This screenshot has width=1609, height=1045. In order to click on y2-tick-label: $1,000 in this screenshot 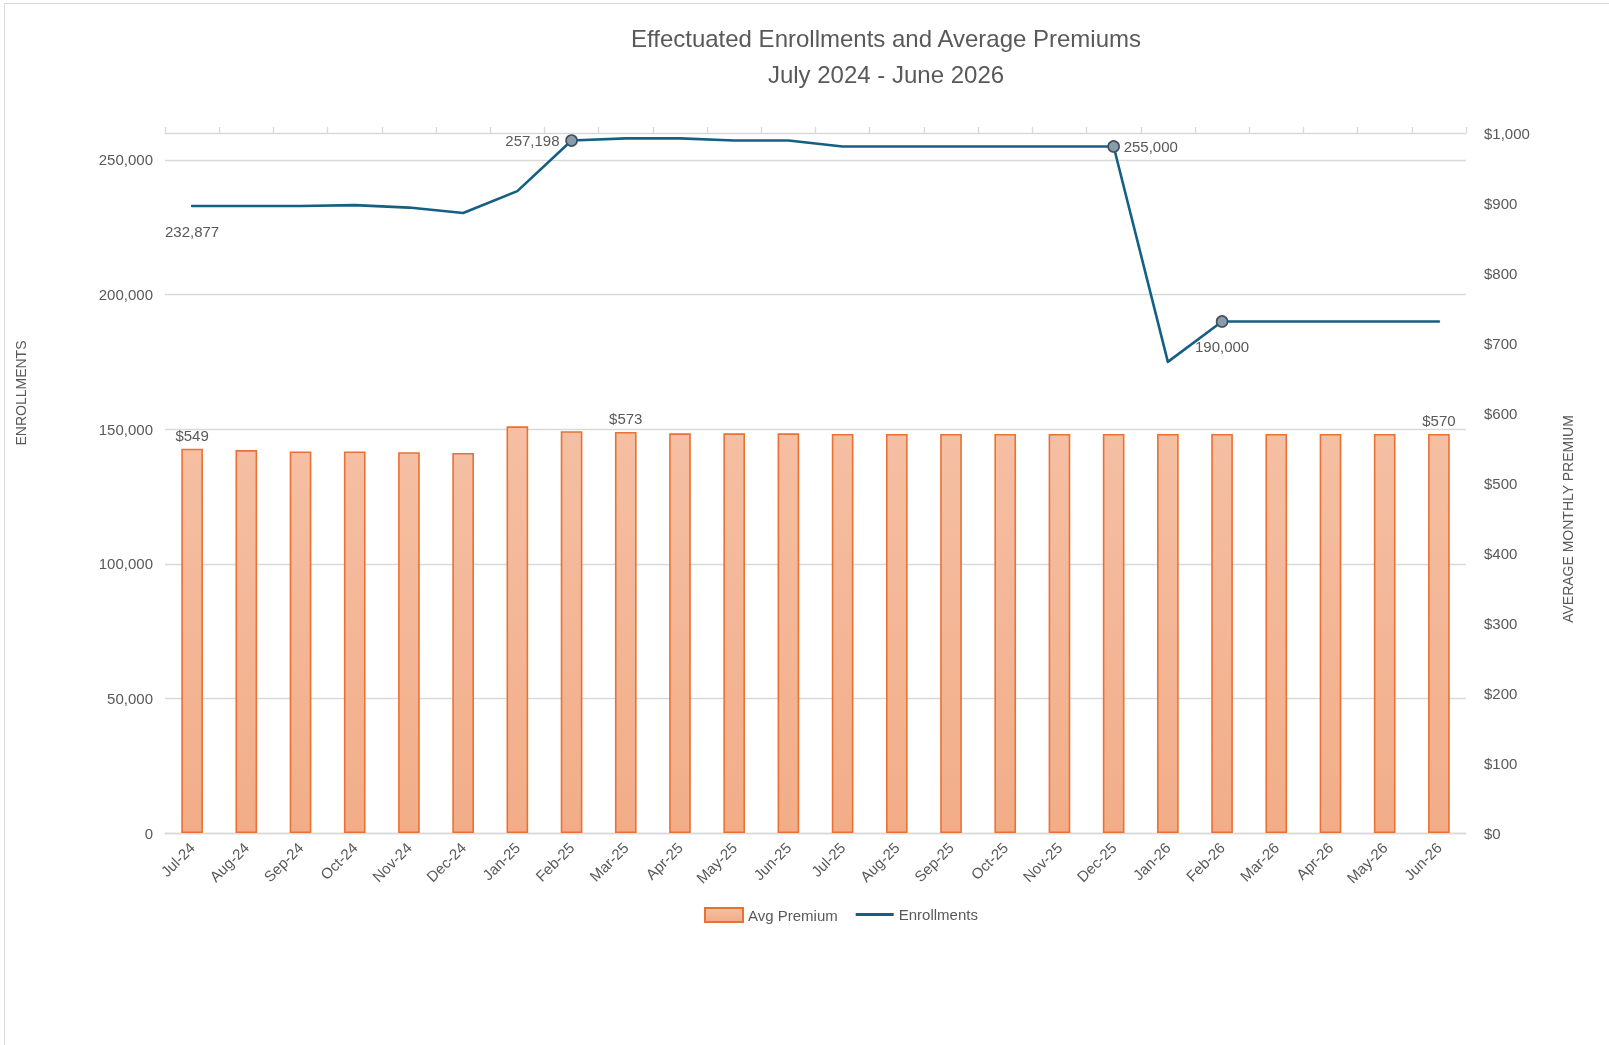, I will do `click(1507, 133)`.